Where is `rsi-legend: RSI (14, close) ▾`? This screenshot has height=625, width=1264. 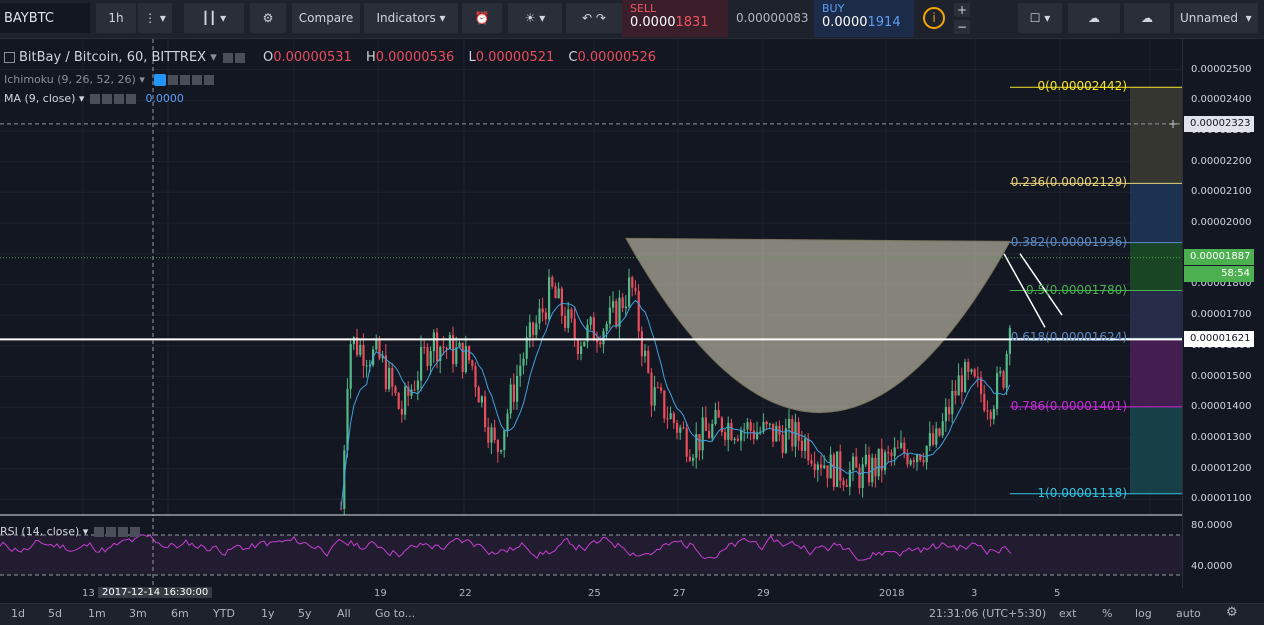 rsi-legend: RSI (14, close) ▾ is located at coordinates (70, 531).